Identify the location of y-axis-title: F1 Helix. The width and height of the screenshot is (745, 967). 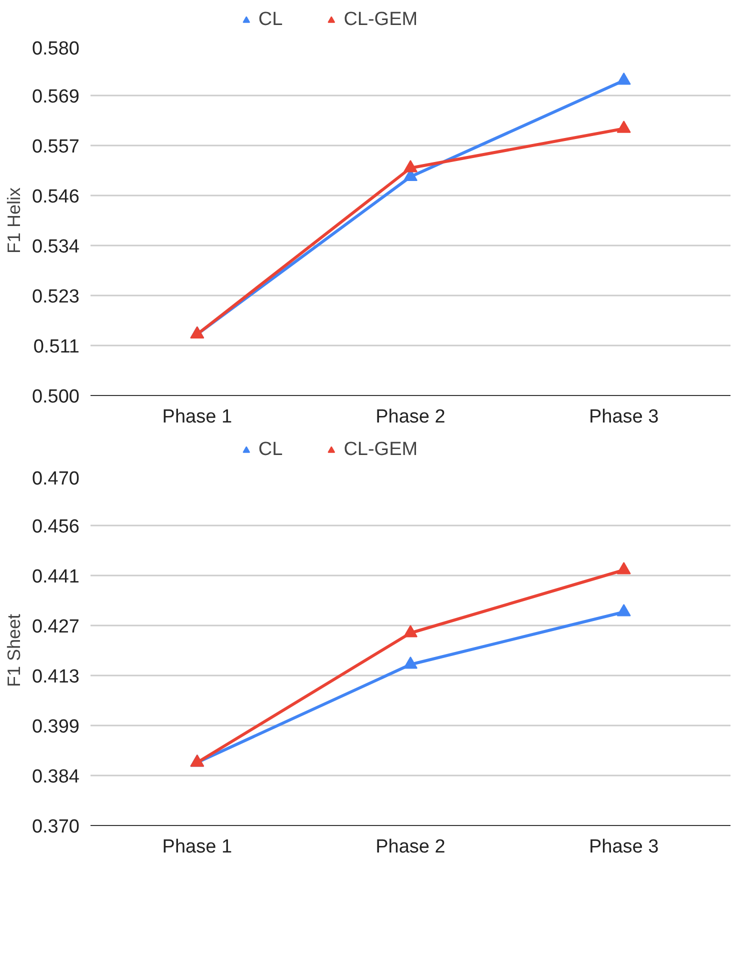
(14, 220).